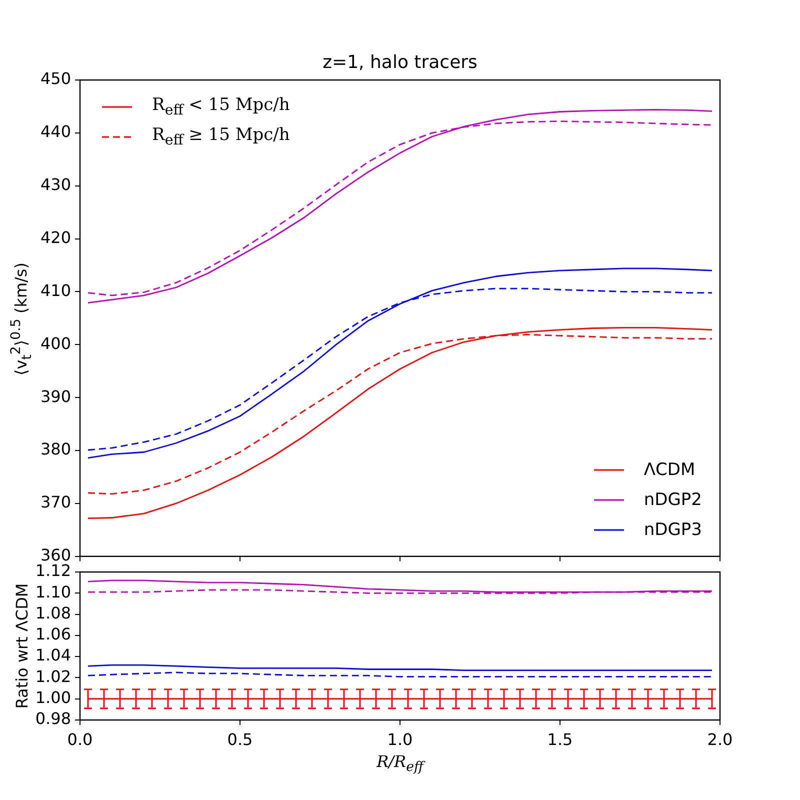 The width and height of the screenshot is (800, 800). Describe the element at coordinates (400, 739) in the screenshot. I see `x-tick-label: 1.0` at that location.